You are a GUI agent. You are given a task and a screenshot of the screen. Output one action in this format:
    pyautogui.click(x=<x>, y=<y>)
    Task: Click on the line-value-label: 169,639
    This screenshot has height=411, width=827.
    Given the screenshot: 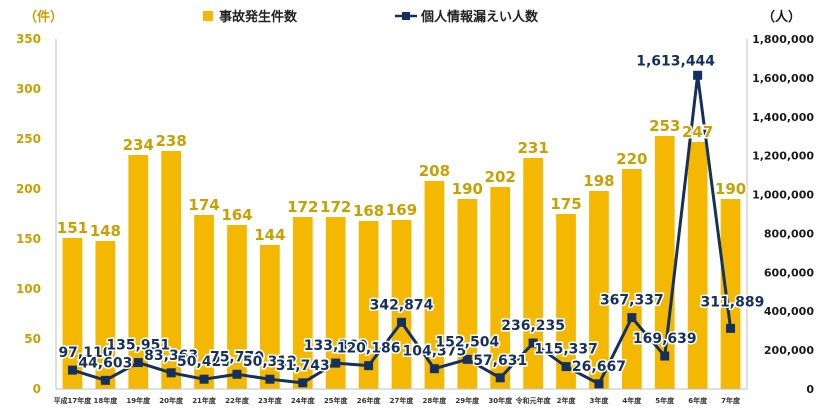 What is the action you would take?
    pyautogui.click(x=665, y=339)
    